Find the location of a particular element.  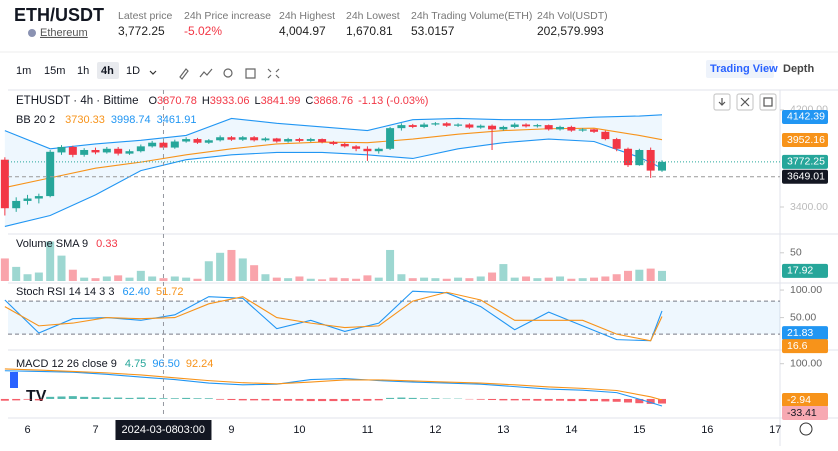

price-badge-label: 17.92 is located at coordinates (800, 271).